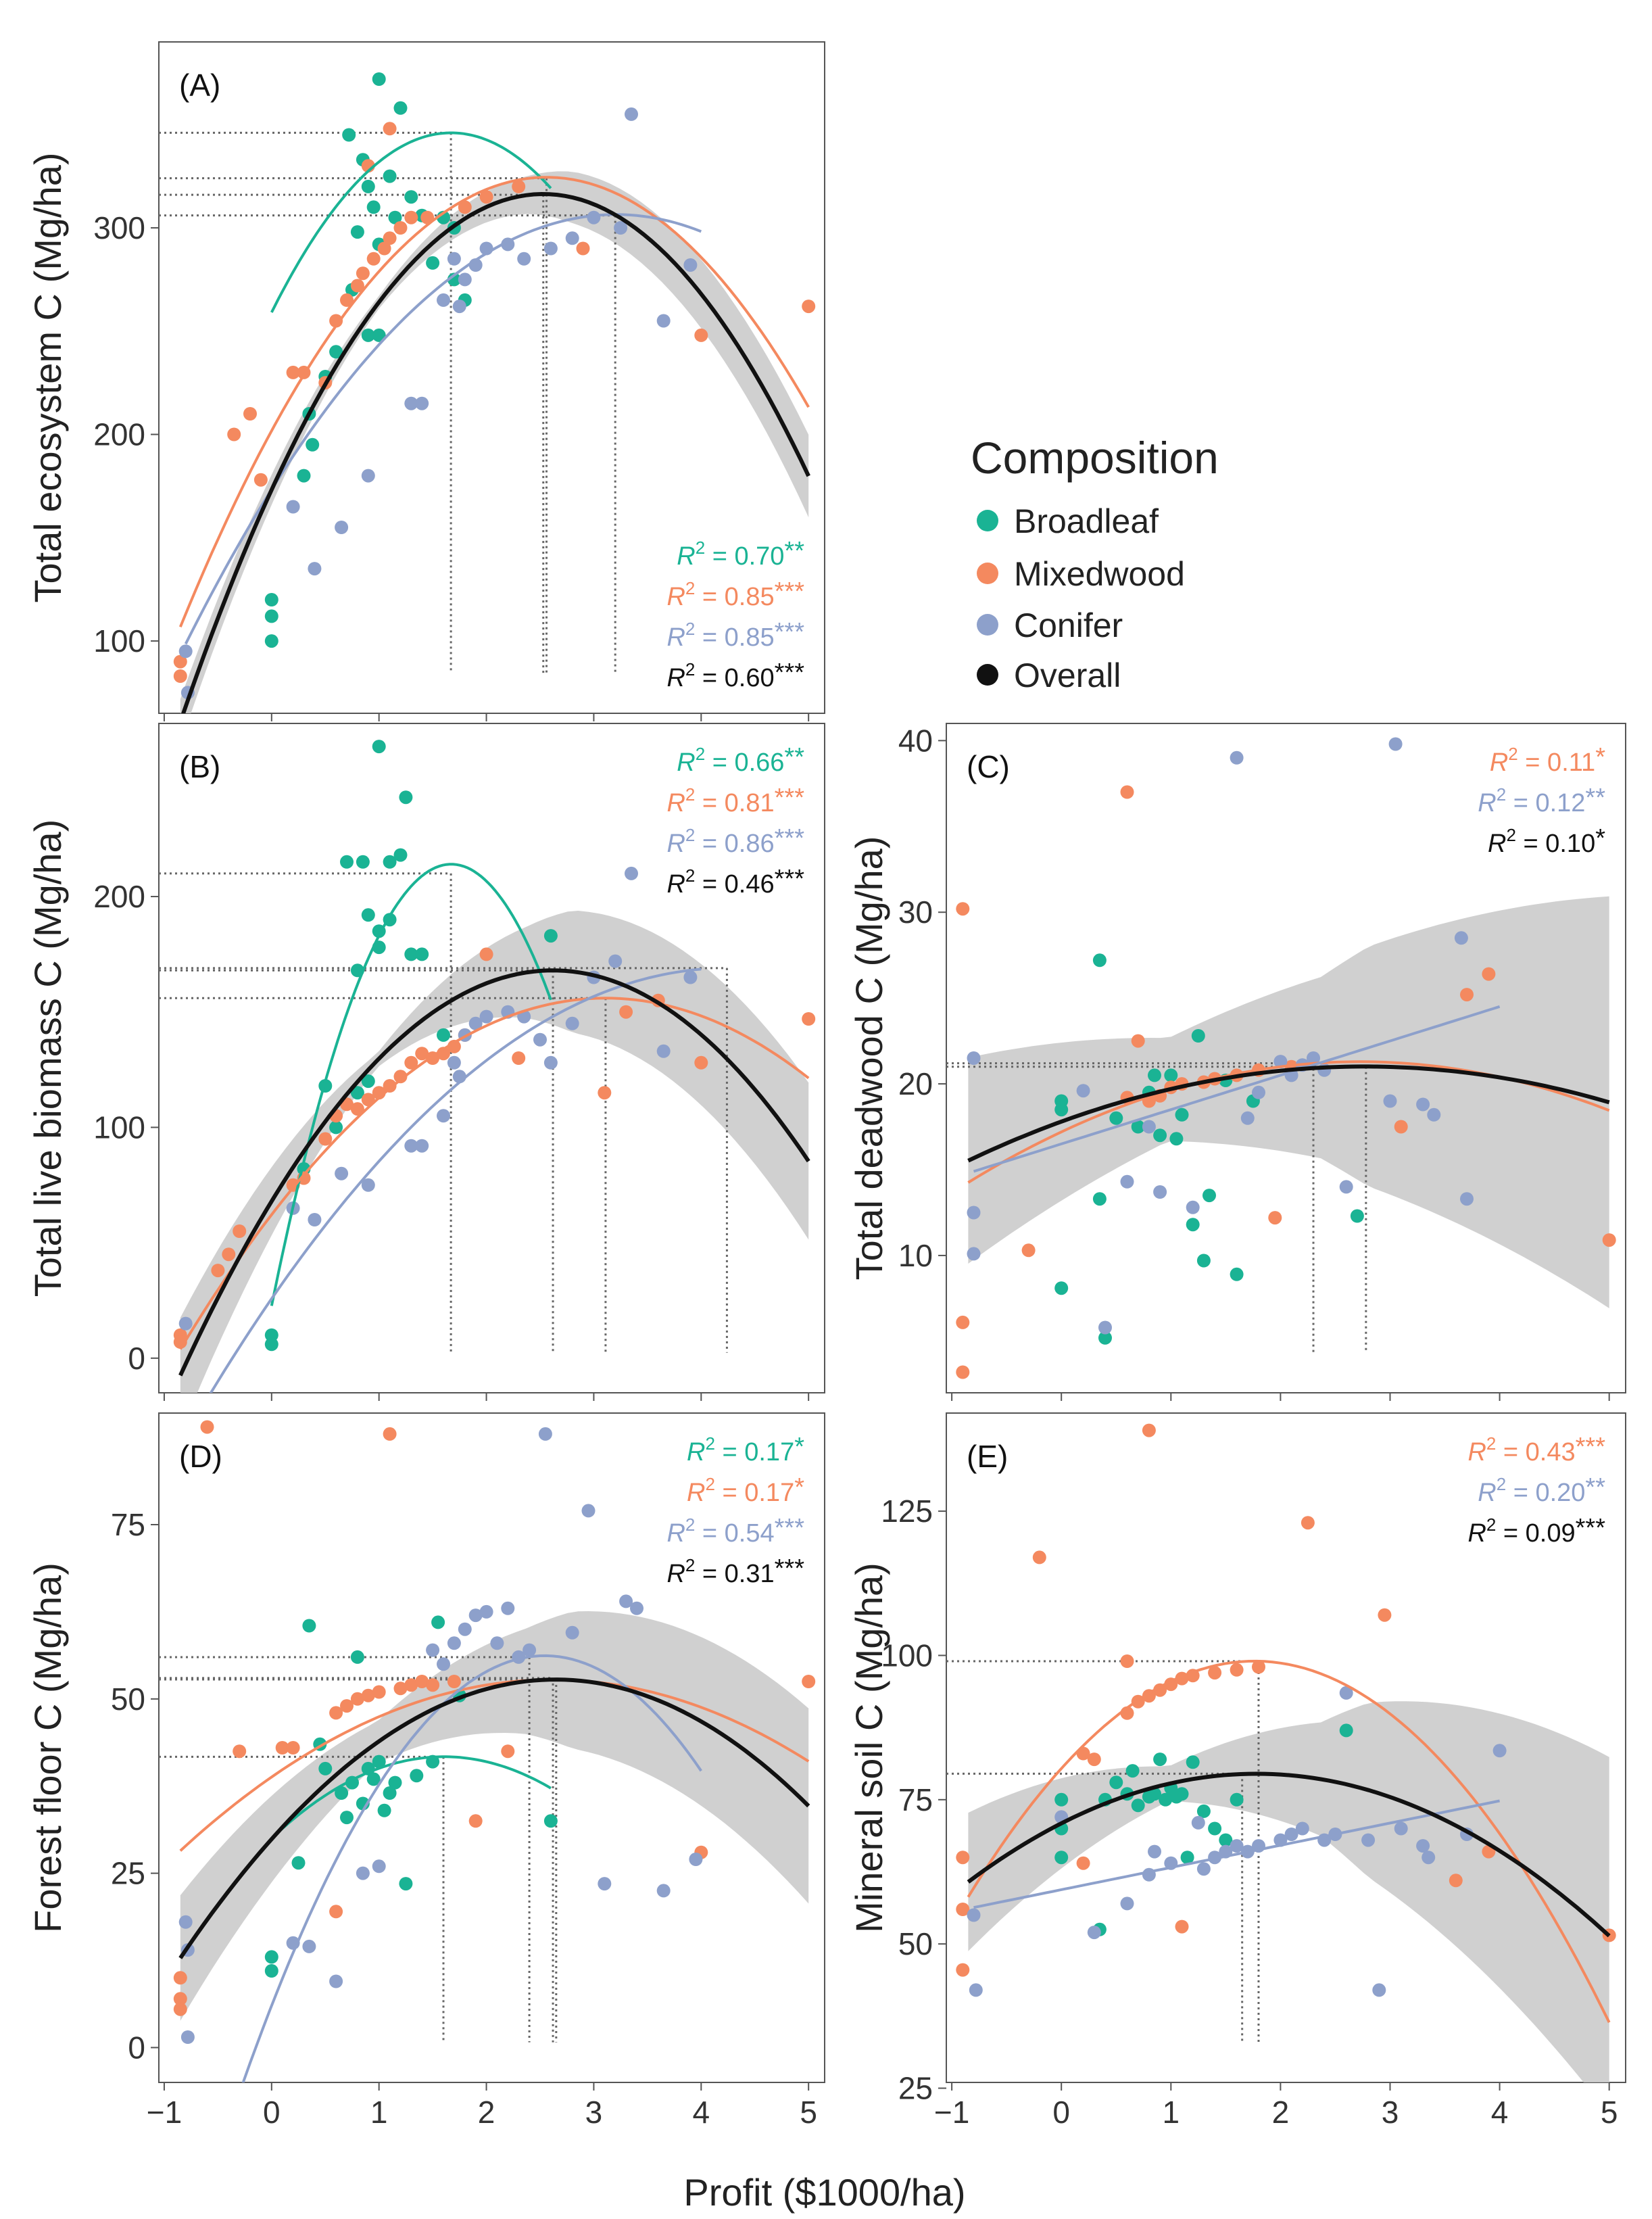 The height and width of the screenshot is (2219, 1652). I want to click on y-axis-title: Total deadwood C (Mg/ha), so click(869, 1058).